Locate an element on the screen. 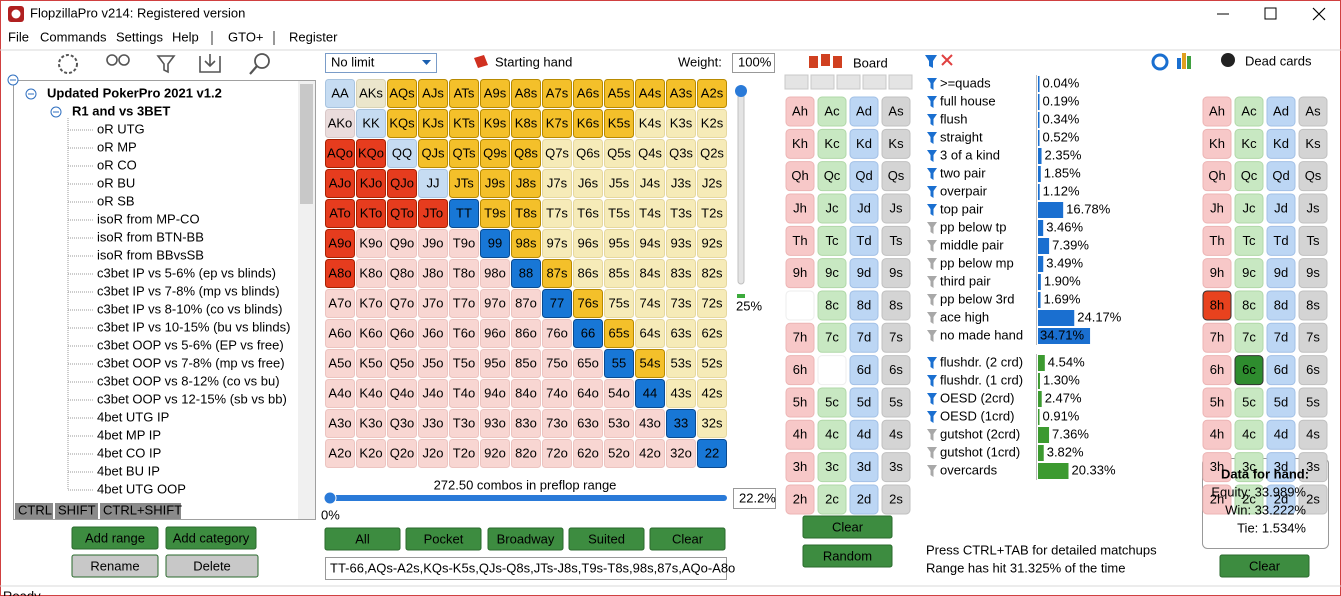 The height and width of the screenshot is (596, 1341). menu-item: GTO+ is located at coordinates (246, 36).